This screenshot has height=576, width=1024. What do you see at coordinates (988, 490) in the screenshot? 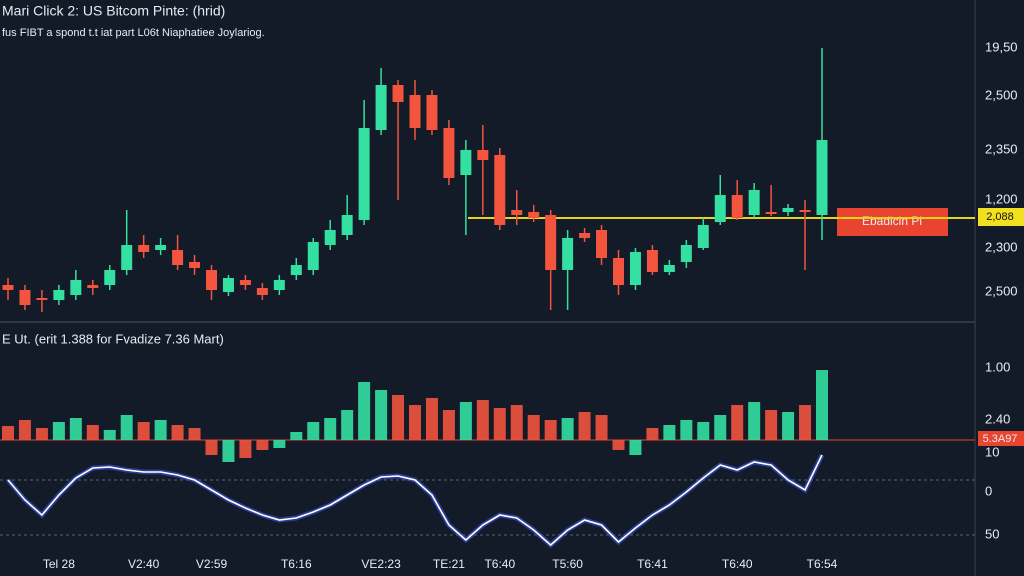
I see `y-axis-label: 0` at bounding box center [988, 490].